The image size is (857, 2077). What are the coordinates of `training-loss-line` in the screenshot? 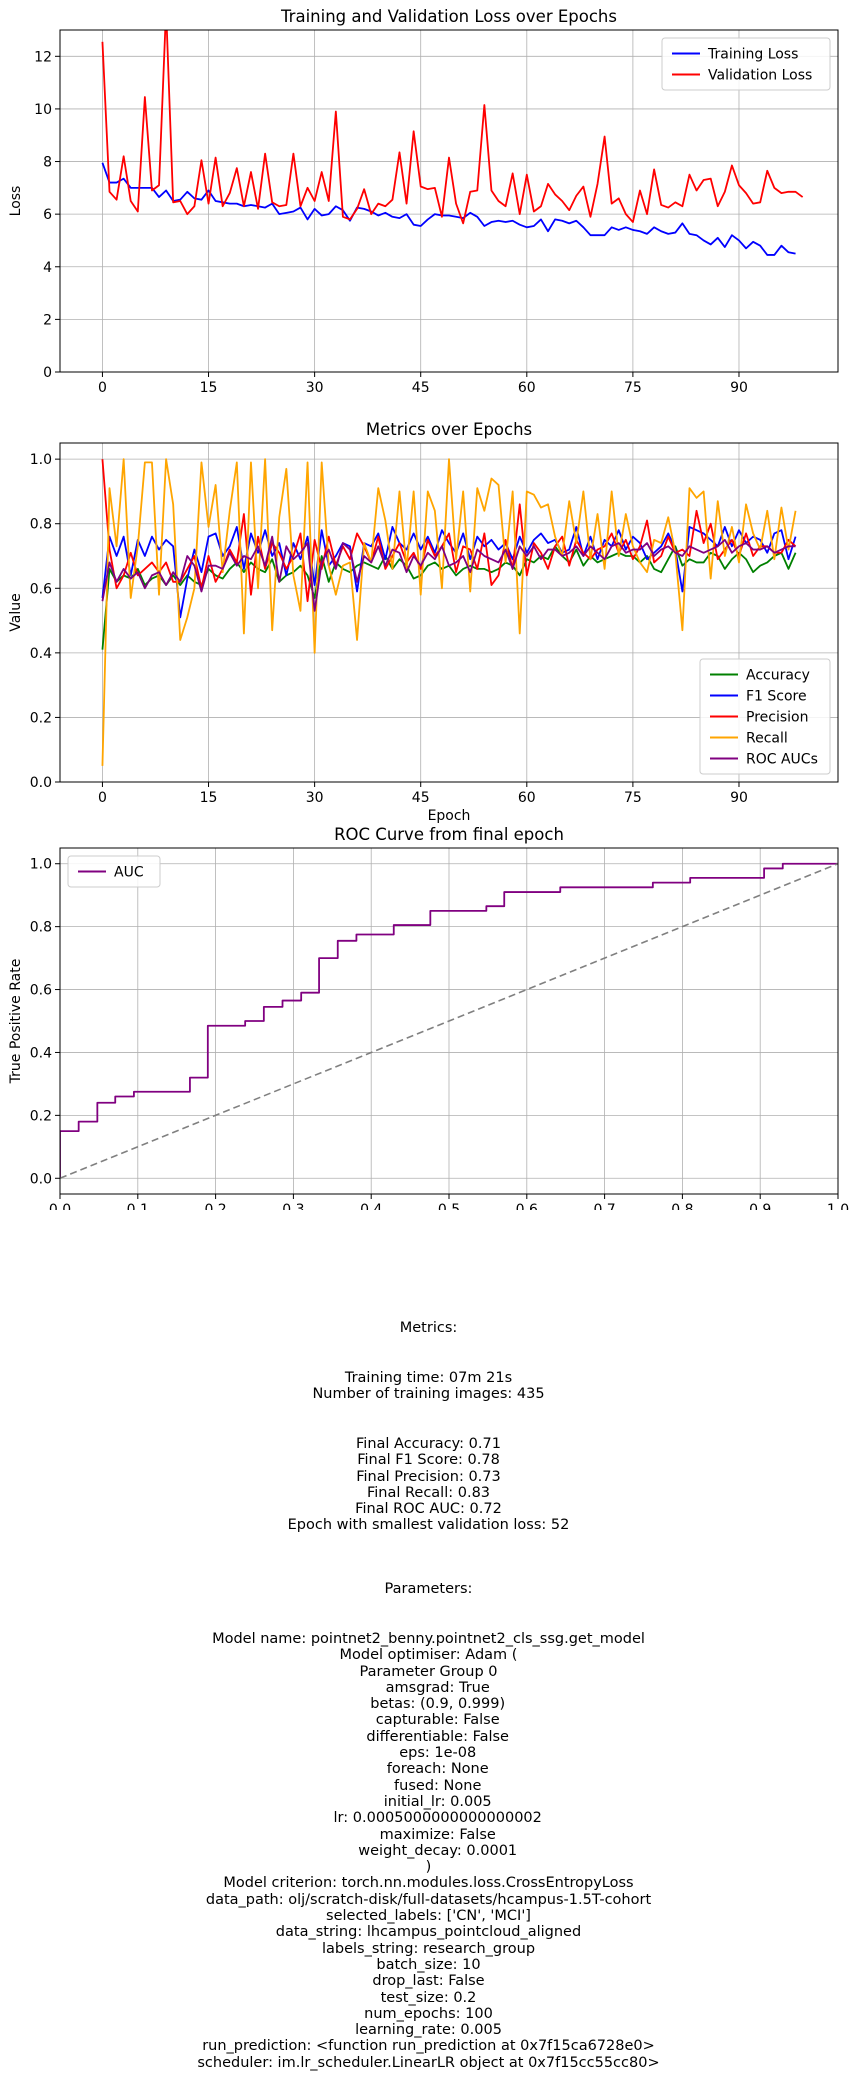 It's located at (448, 209).